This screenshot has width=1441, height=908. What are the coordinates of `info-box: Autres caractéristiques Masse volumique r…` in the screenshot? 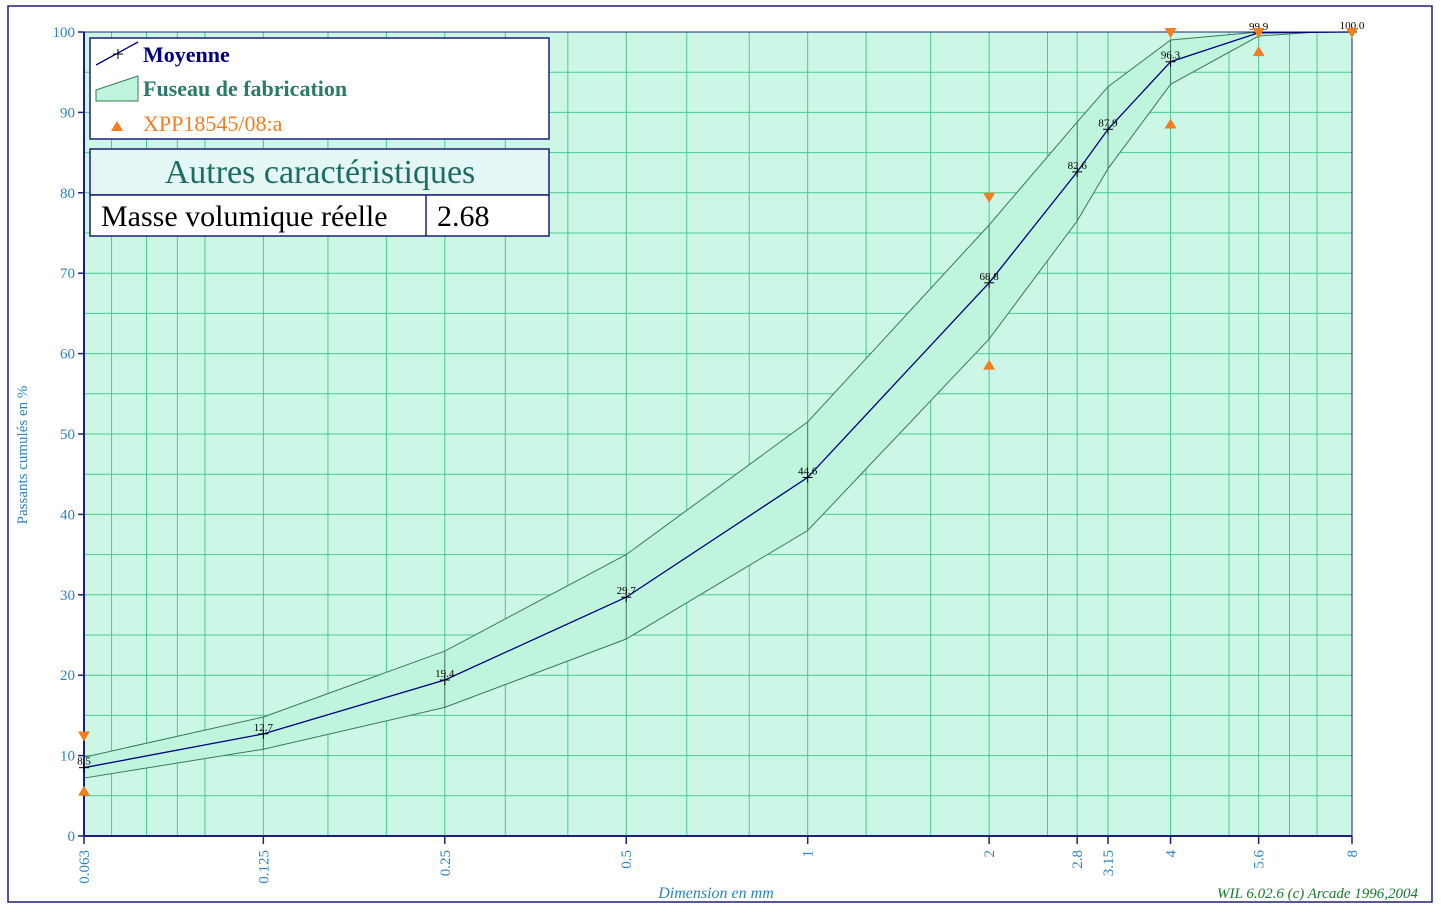 It's located at (319, 192).